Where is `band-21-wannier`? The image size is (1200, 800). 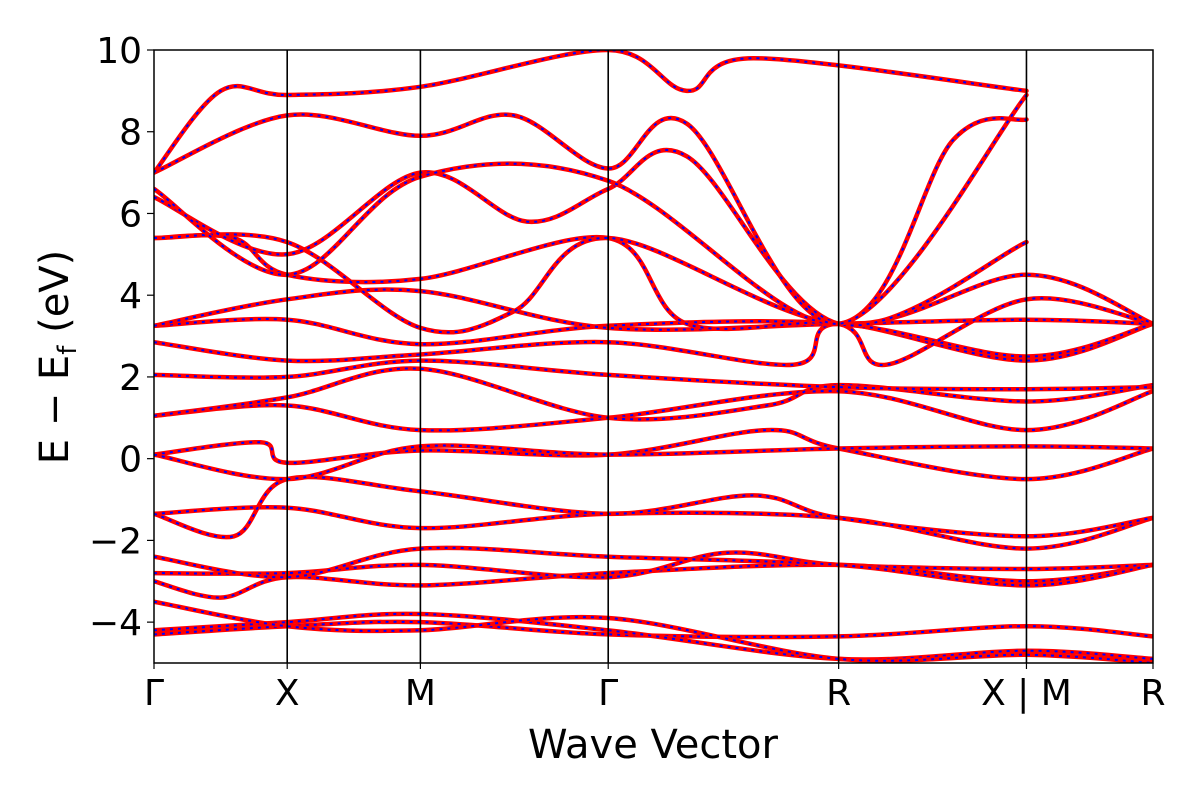
band-21-wannier is located at coordinates (590, 112).